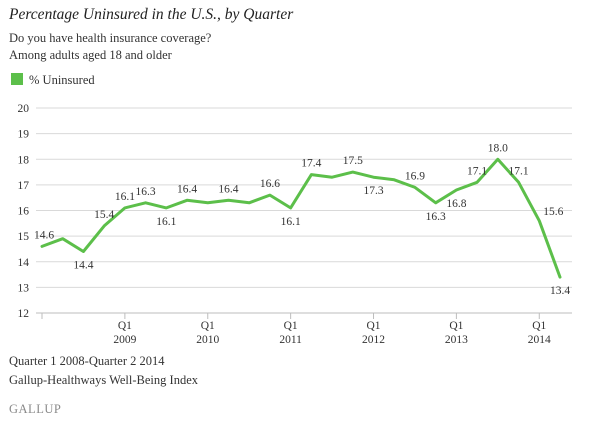 This screenshot has width=591, height=430. What do you see at coordinates (83, 266) in the screenshot?
I see `data-label: 14.4` at bounding box center [83, 266].